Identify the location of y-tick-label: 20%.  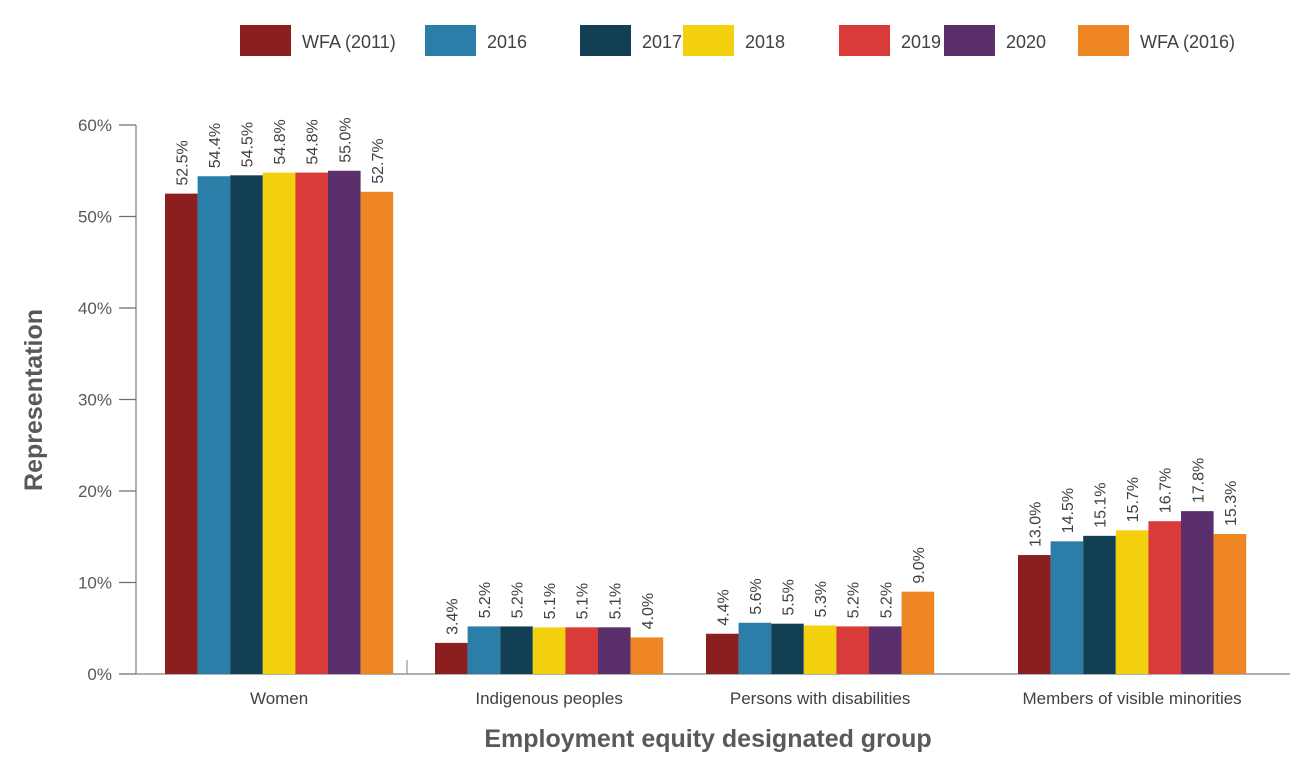
(95, 491).